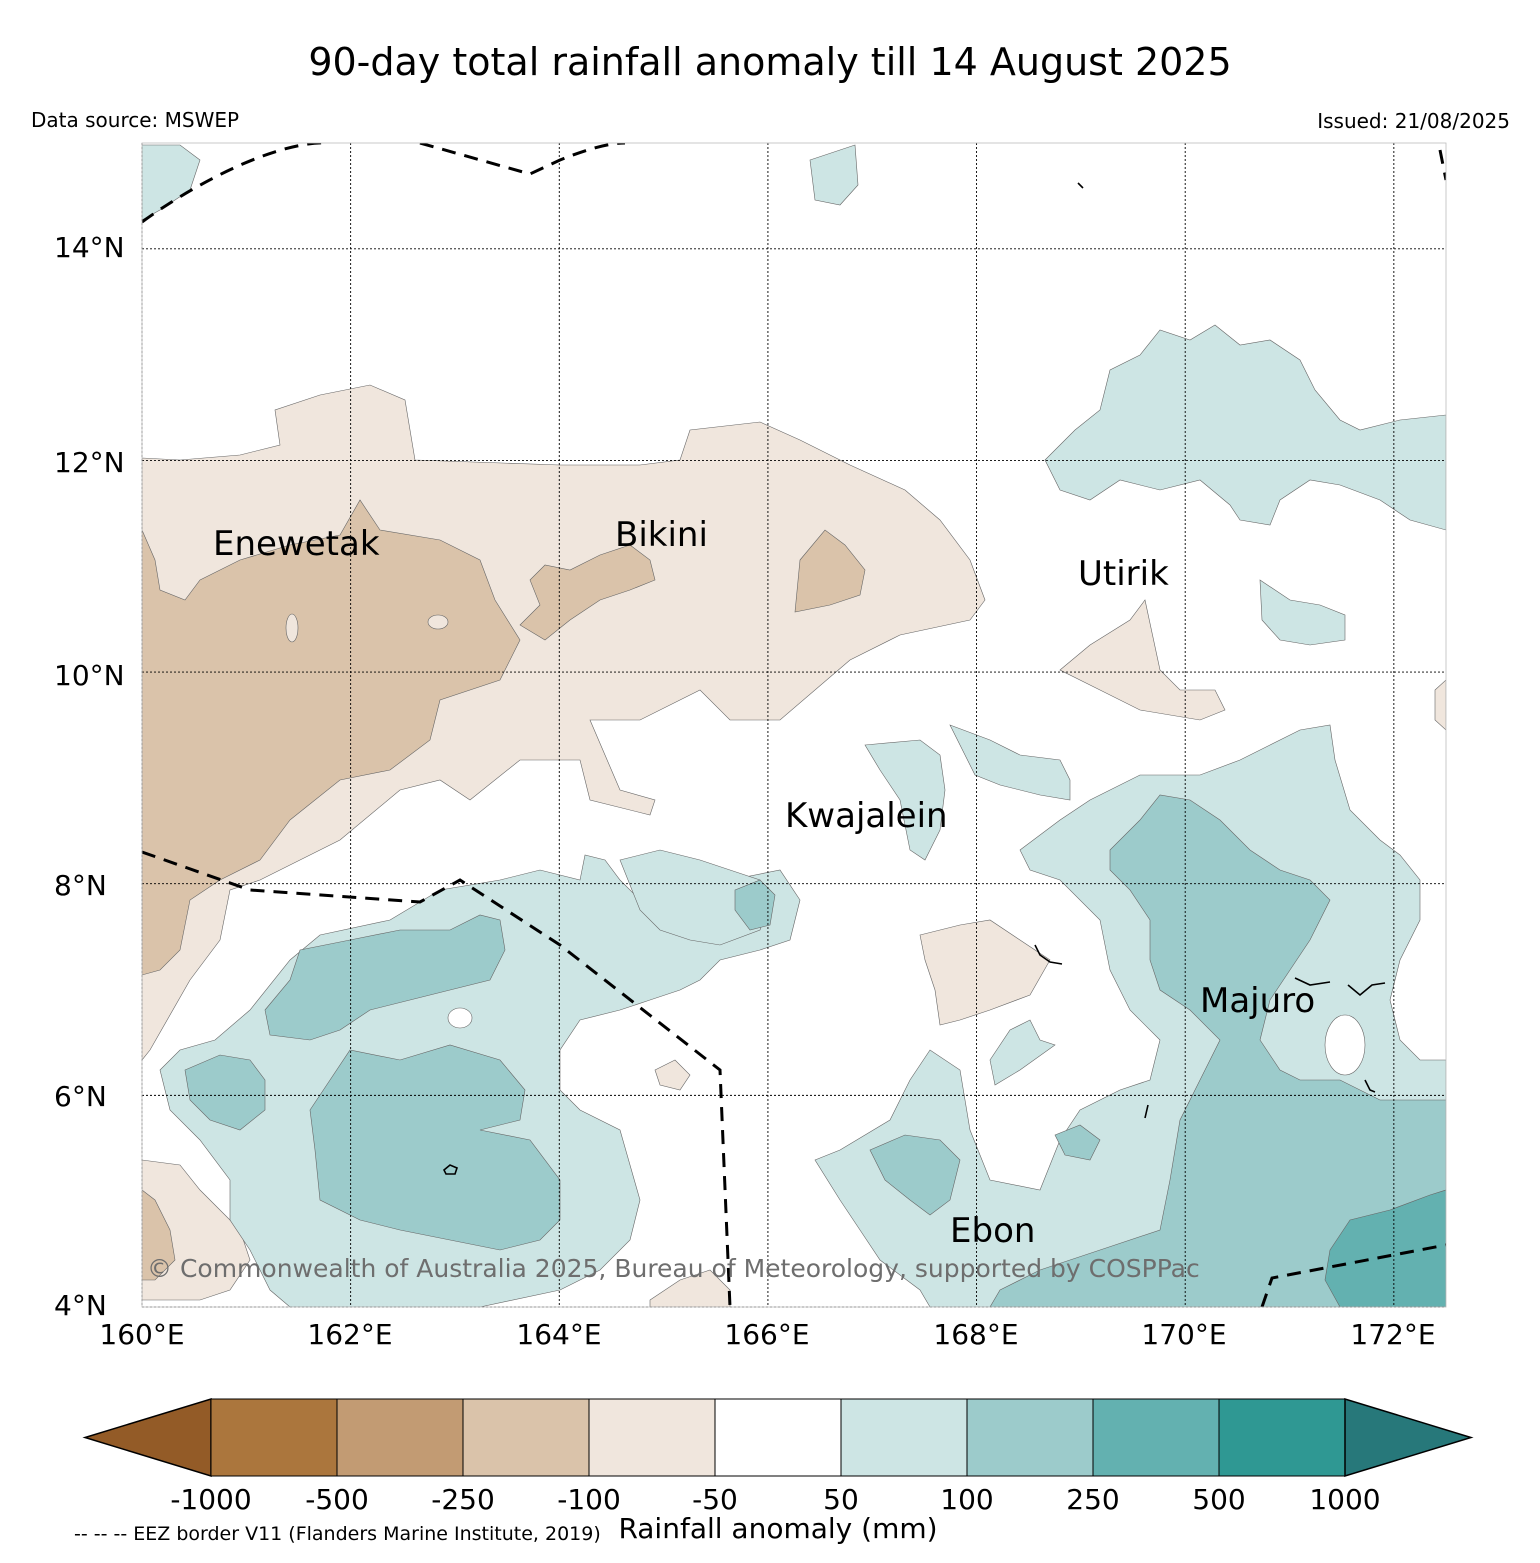  What do you see at coordinates (767, 1334) in the screenshot?
I see `lon-label-166e: 166°E` at bounding box center [767, 1334].